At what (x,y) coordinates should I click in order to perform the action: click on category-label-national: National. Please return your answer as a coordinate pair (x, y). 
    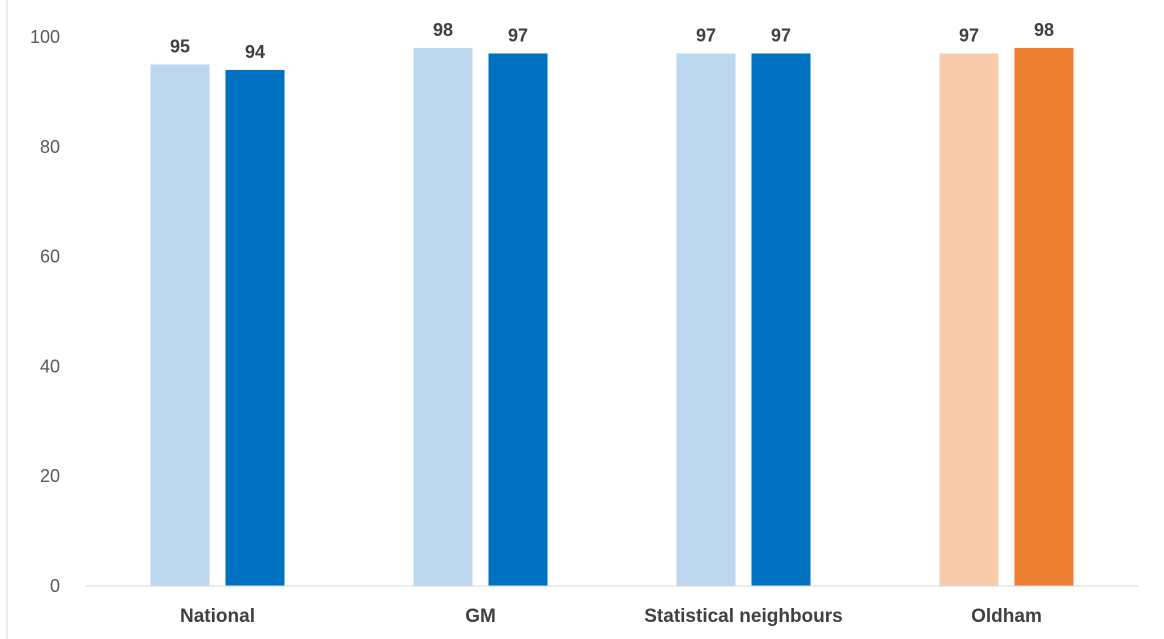
    Looking at the image, I should click on (217, 616).